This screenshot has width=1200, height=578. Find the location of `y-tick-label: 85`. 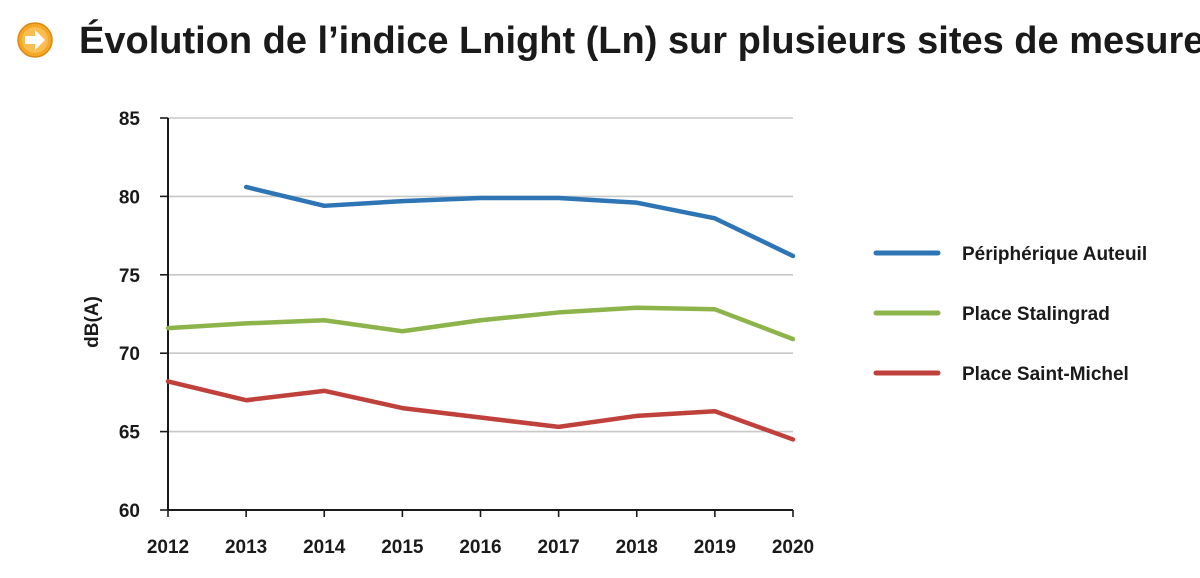

y-tick-label: 85 is located at coordinates (130, 119).